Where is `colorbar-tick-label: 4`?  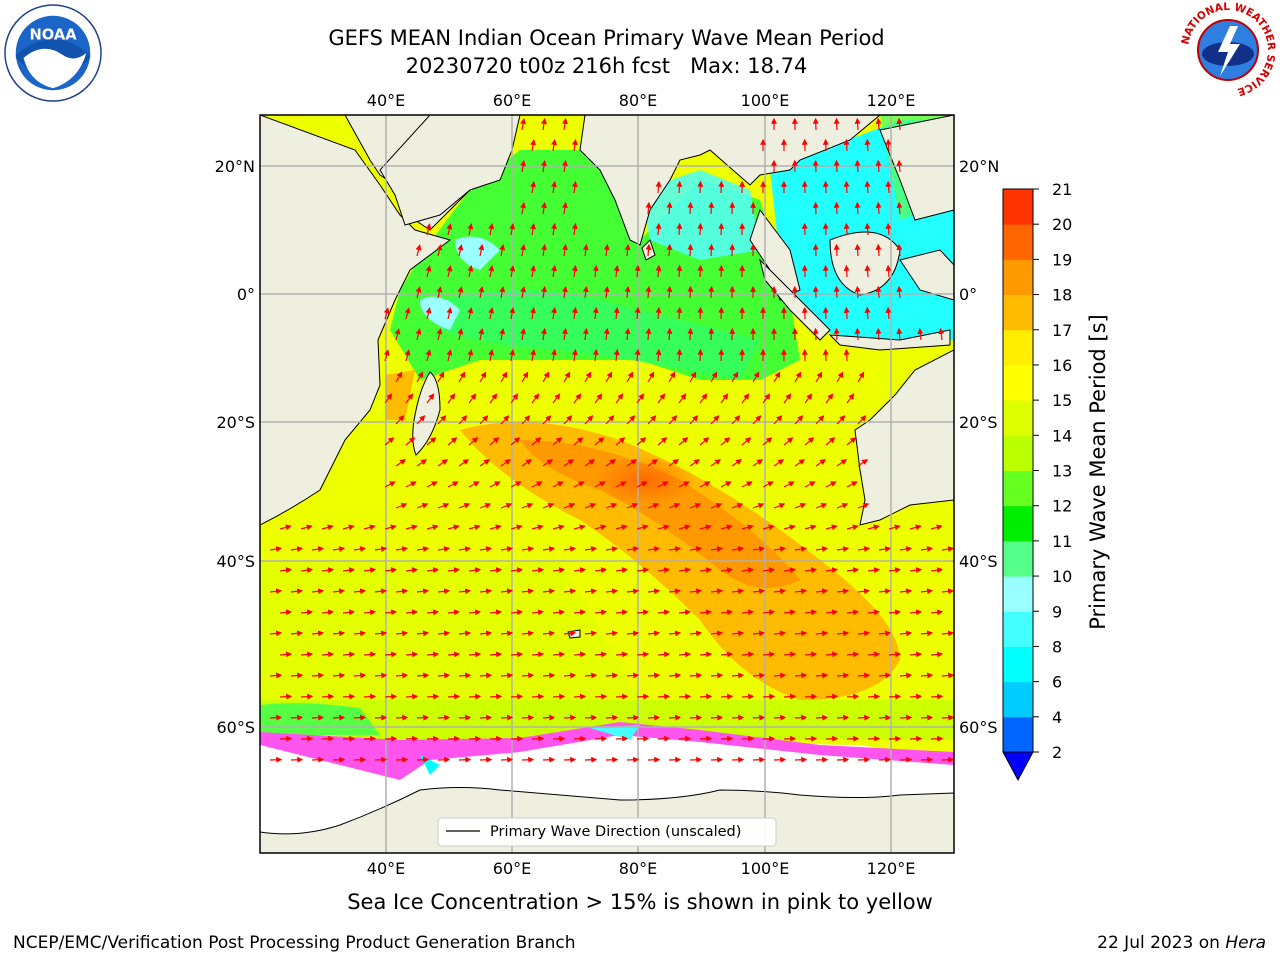 colorbar-tick-label: 4 is located at coordinates (1057, 717).